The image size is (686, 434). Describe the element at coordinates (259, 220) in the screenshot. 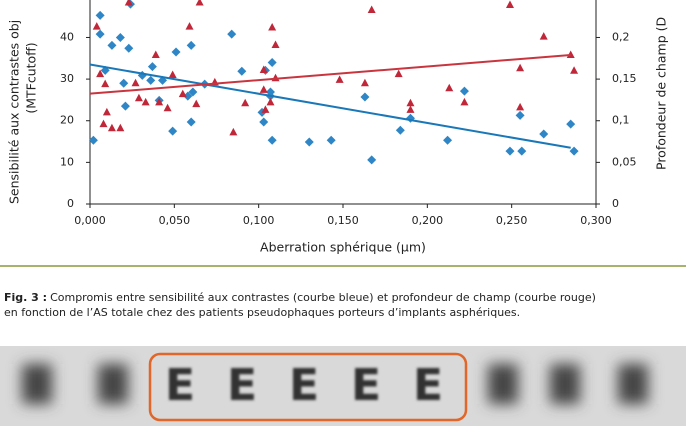

I see `x-tick-label: 0,100` at that location.